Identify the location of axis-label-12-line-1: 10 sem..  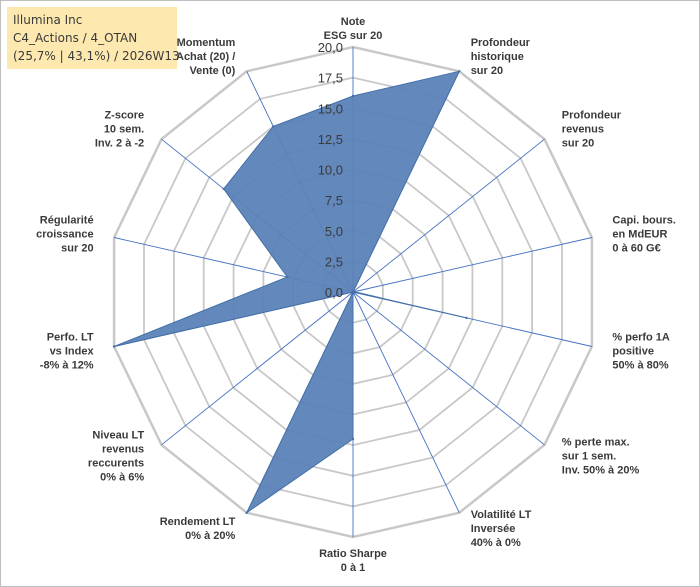
(124, 130).